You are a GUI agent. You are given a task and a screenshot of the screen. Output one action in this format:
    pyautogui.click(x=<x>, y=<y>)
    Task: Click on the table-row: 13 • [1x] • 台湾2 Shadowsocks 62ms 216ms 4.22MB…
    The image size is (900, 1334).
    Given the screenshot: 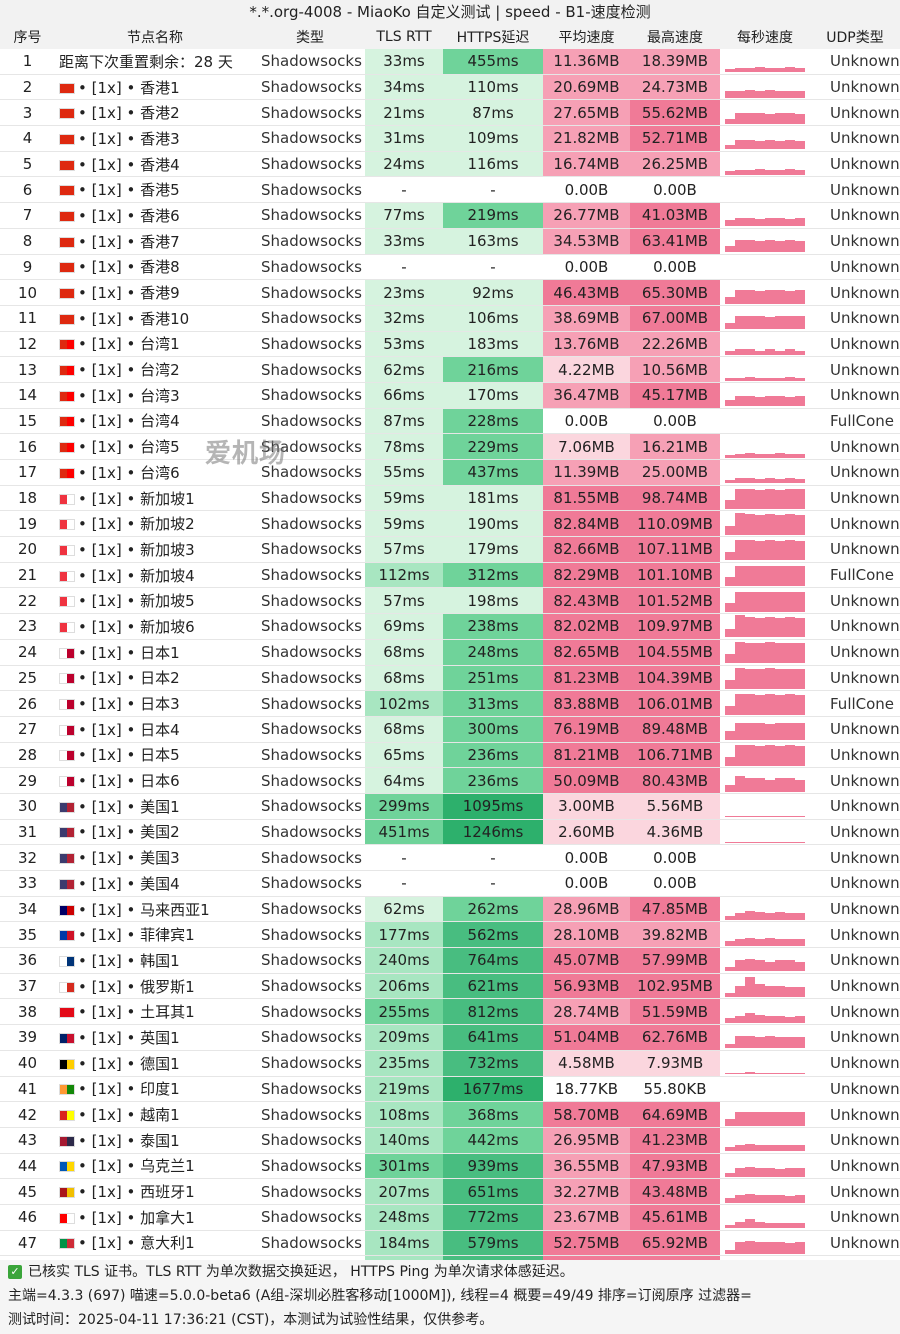 What is the action you would take?
    pyautogui.click(x=450, y=369)
    